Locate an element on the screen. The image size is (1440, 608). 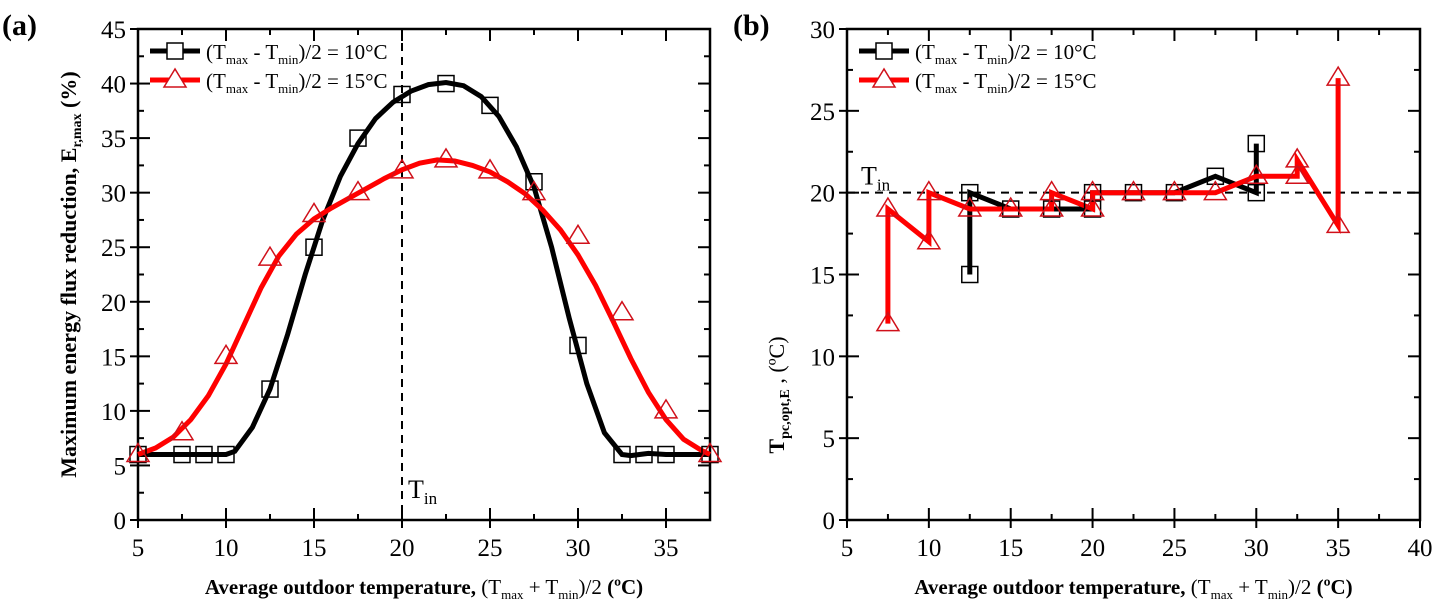
panel-label: (b) is located at coordinates (751, 25).